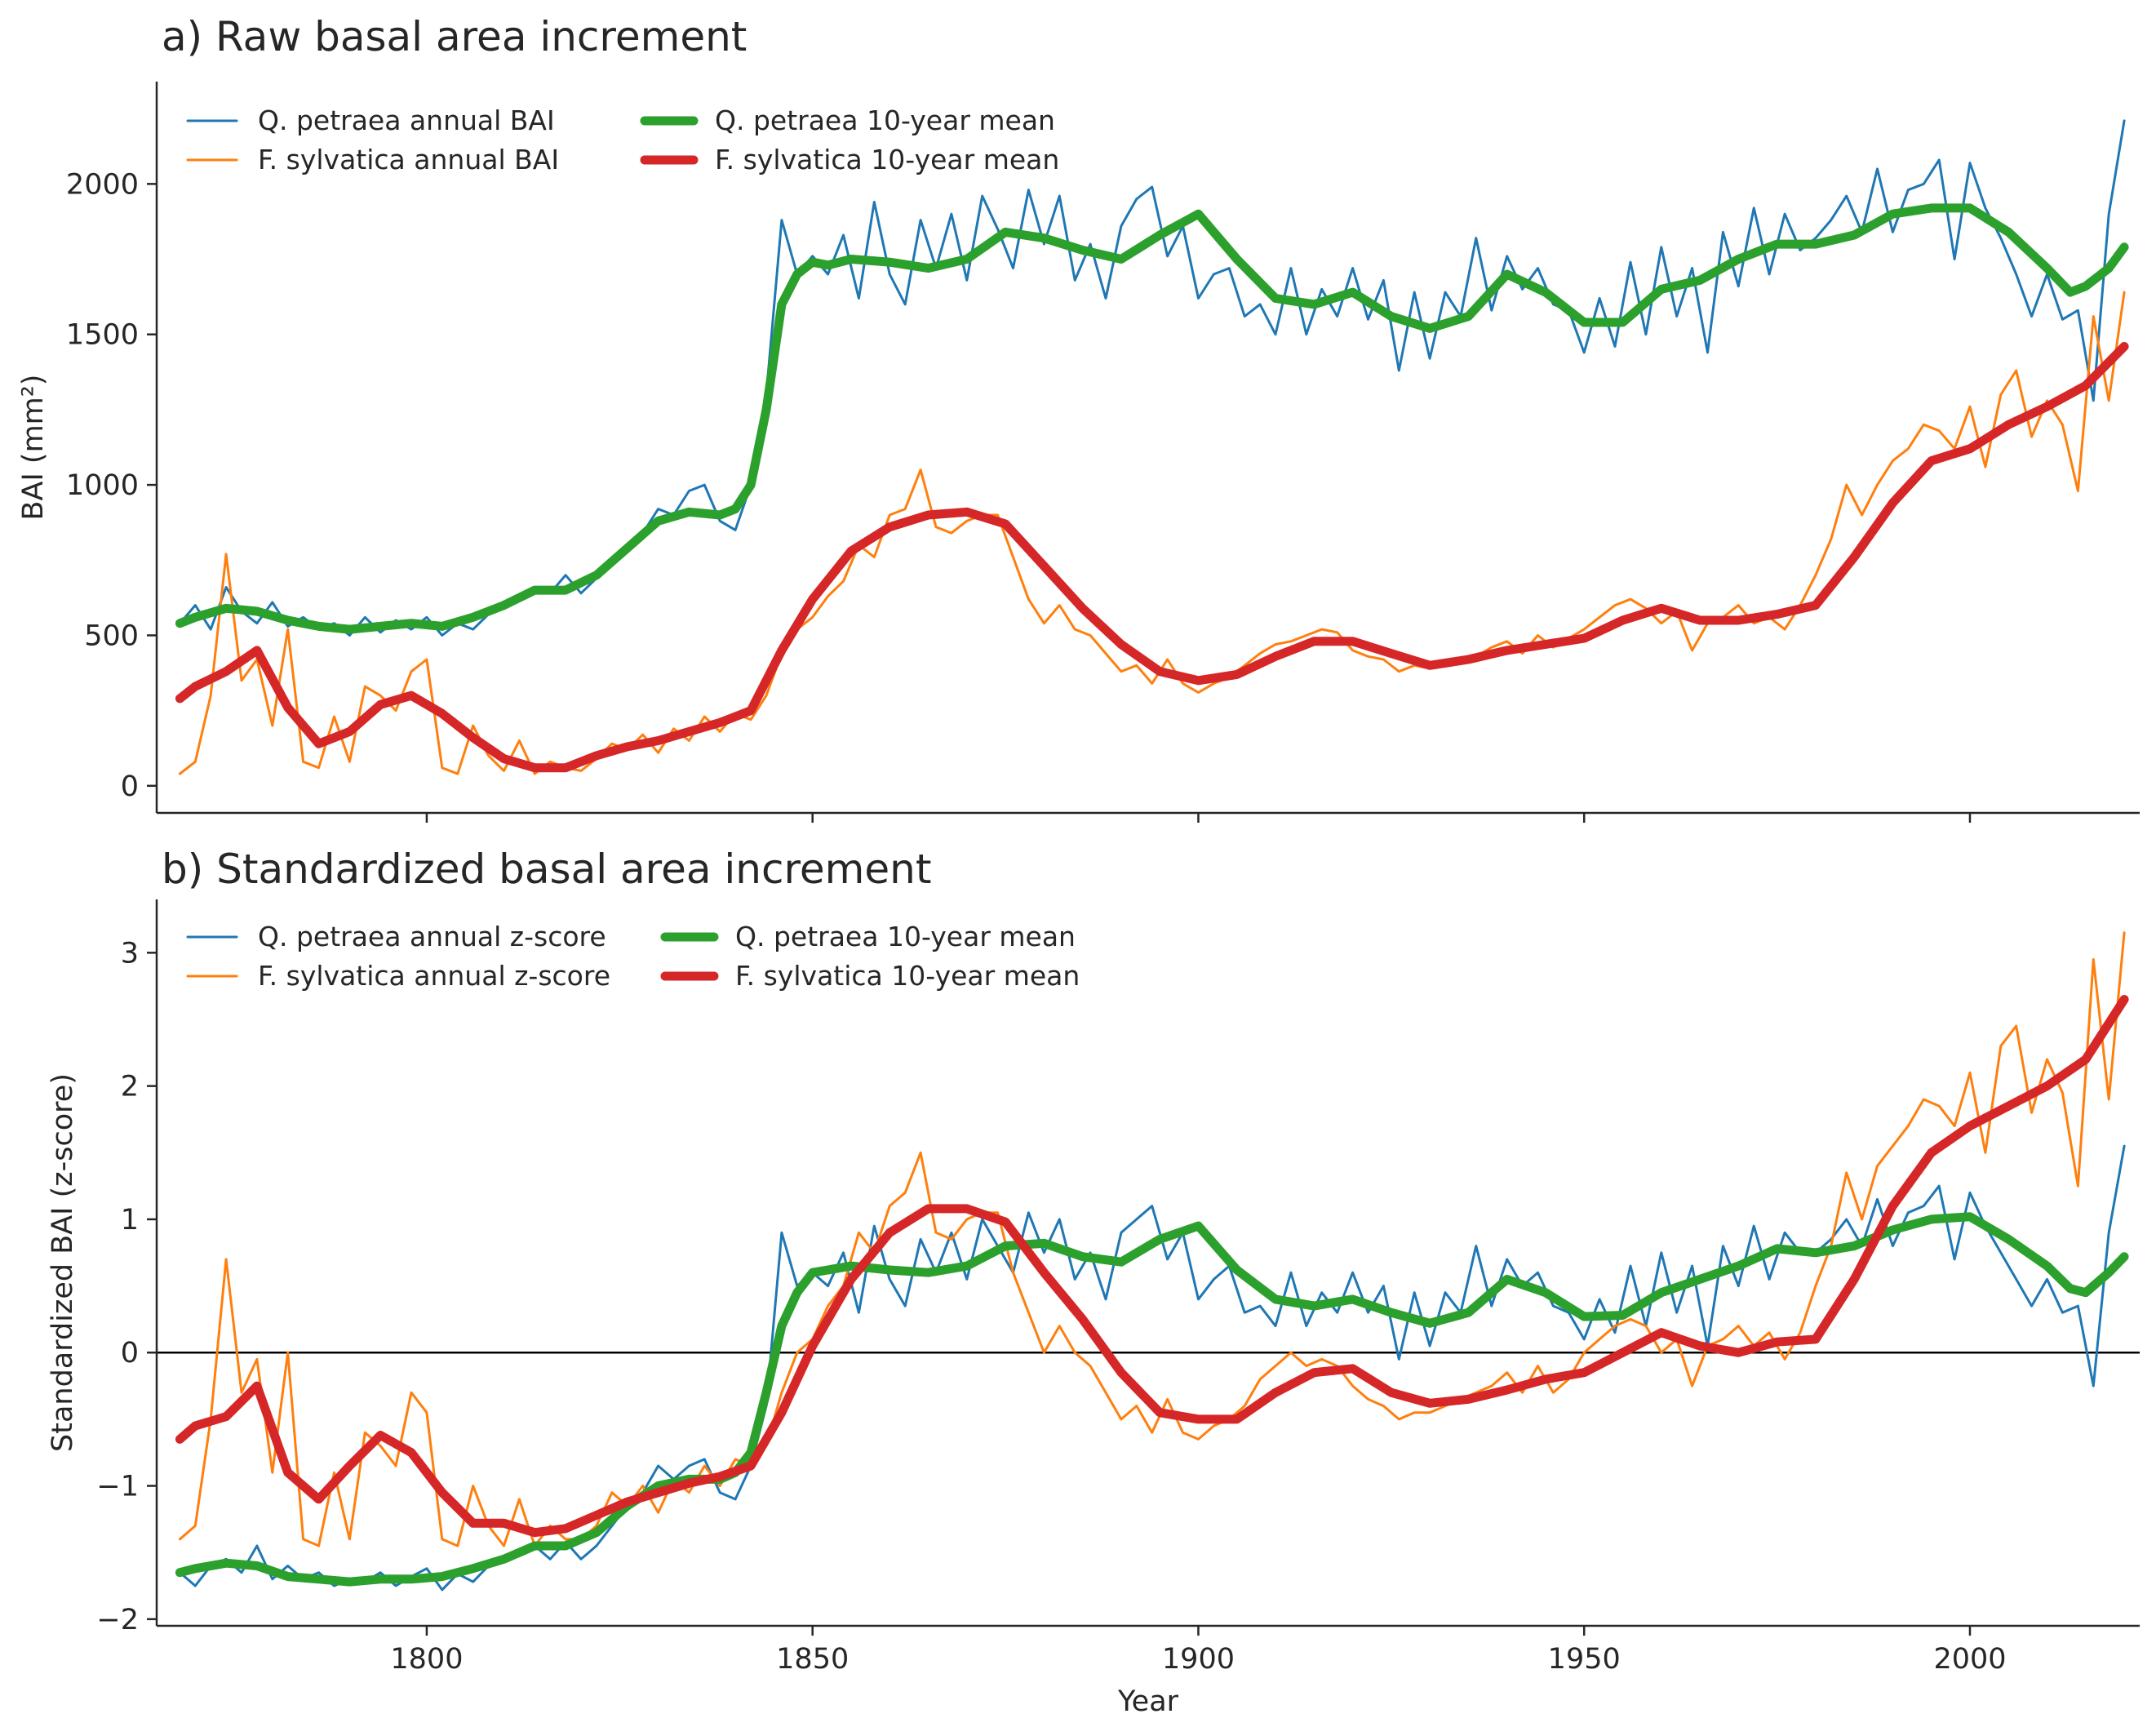 The width and height of the screenshot is (2156, 1736). What do you see at coordinates (102, 184) in the screenshot?
I see `panel-a-y-tick-label: 2000` at bounding box center [102, 184].